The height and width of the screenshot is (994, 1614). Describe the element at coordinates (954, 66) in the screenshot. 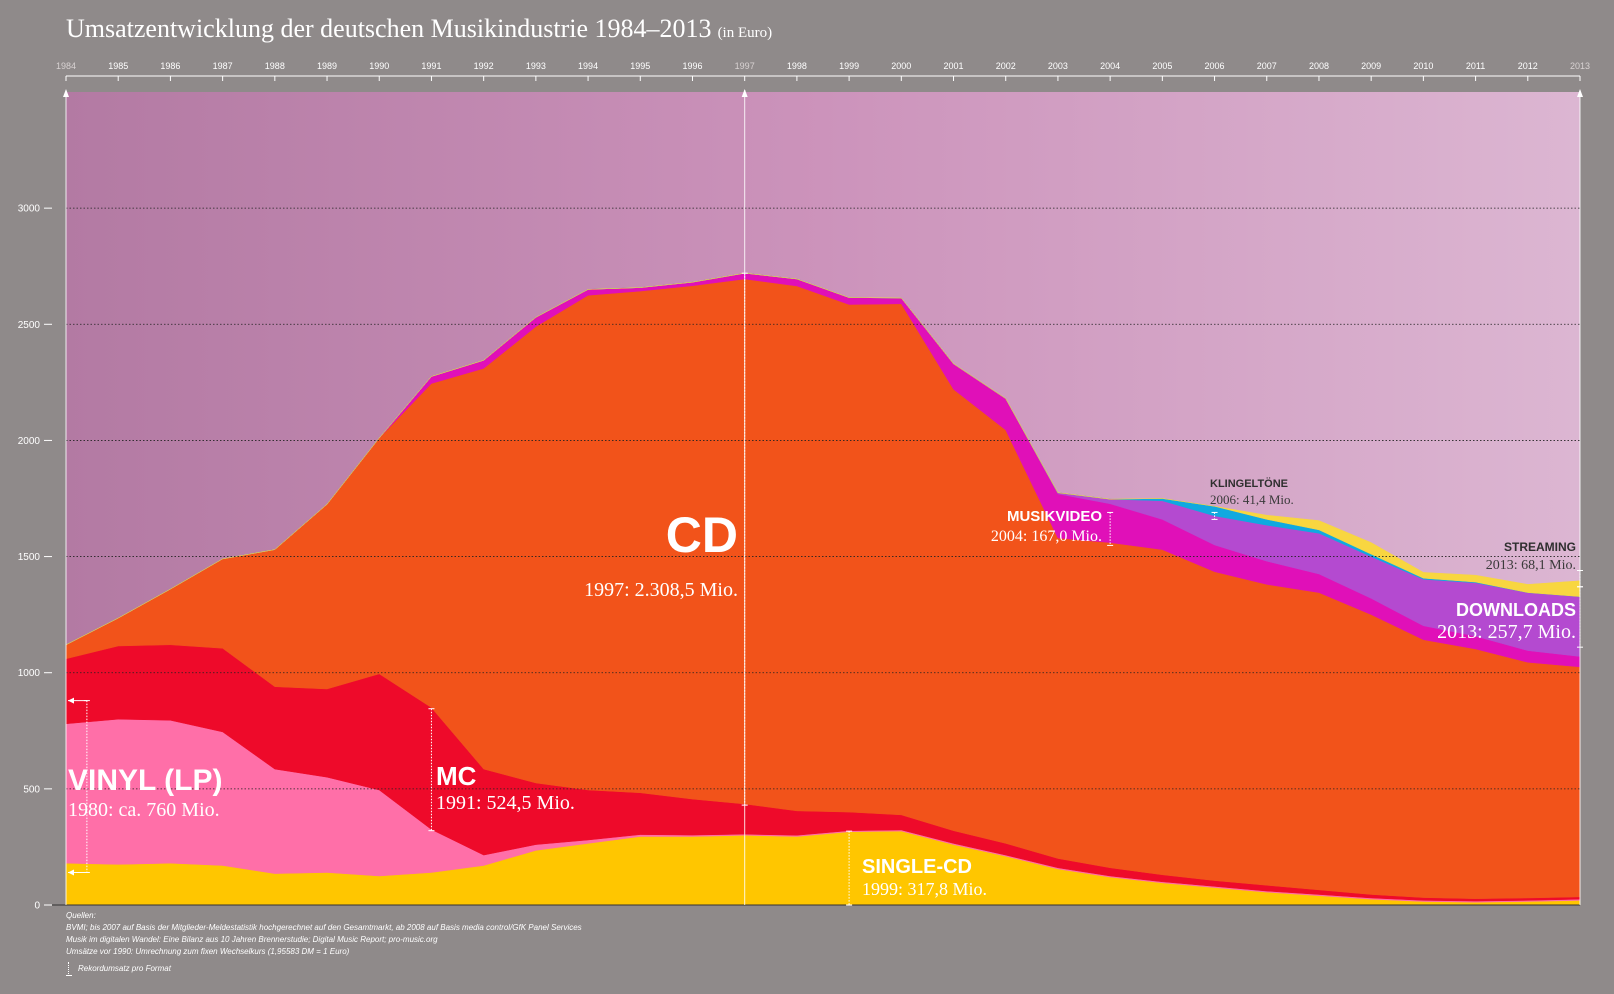

I see `year-label: 2001` at that location.